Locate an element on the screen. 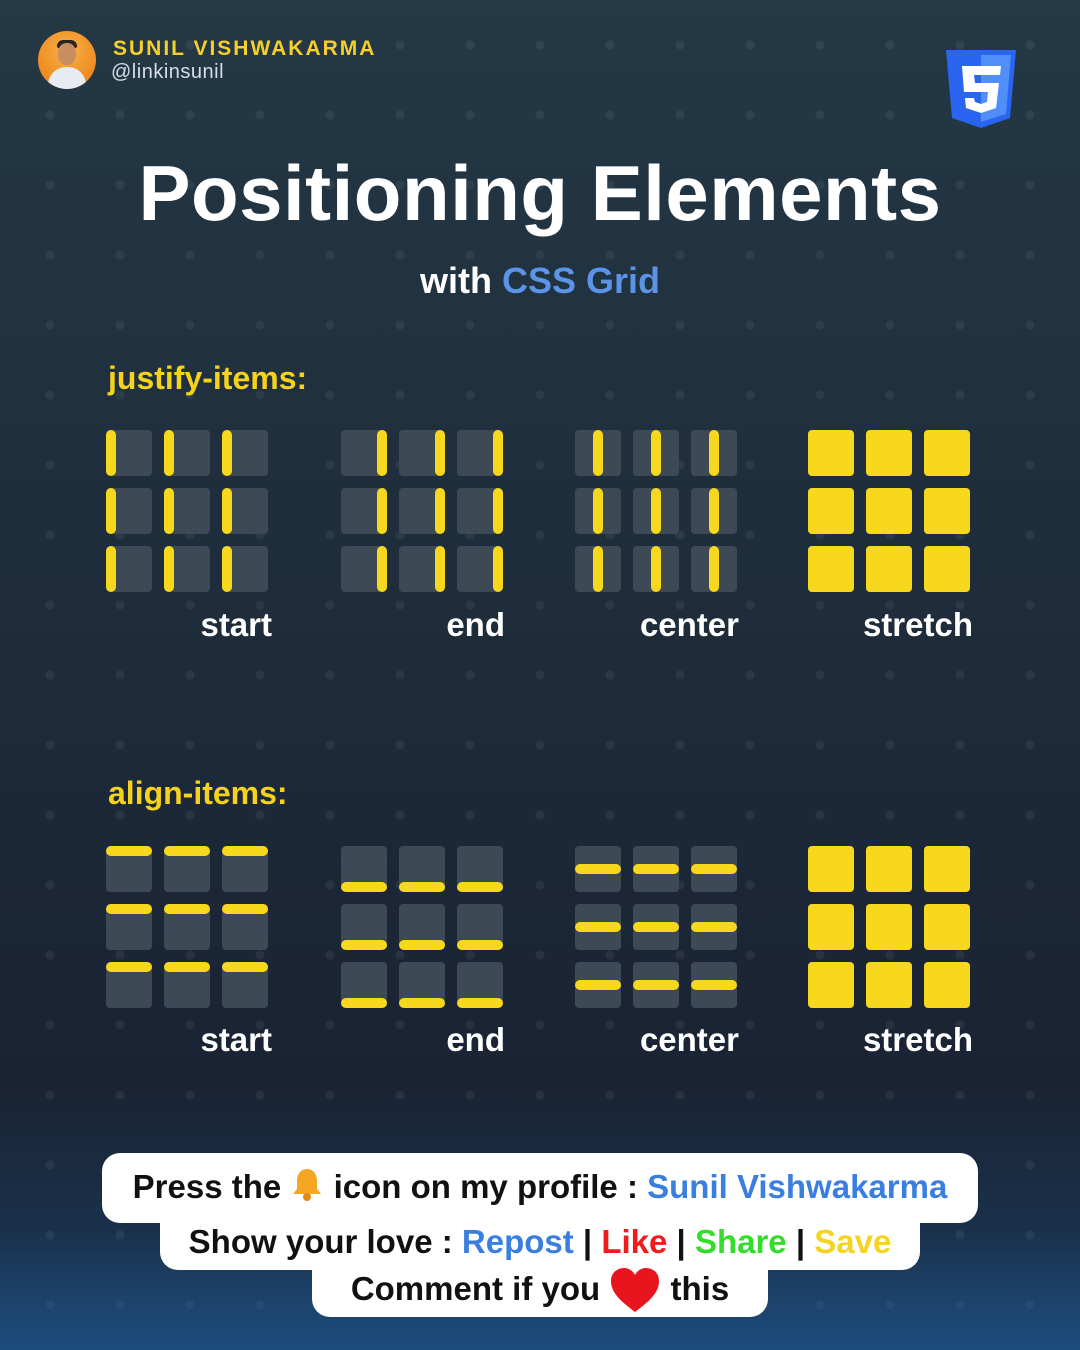 The width and height of the screenshot is (1080, 1350). page-title: Positioning Elements is located at coordinates (540, 193).